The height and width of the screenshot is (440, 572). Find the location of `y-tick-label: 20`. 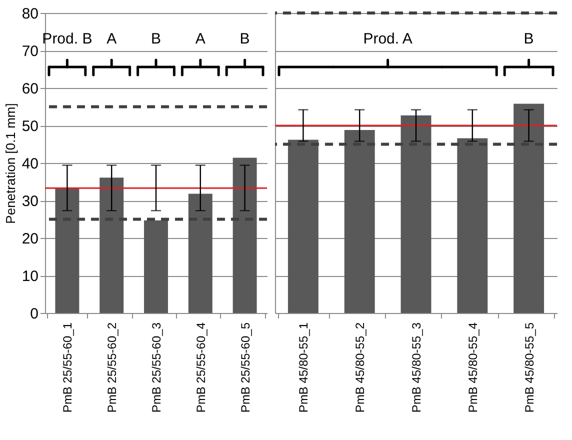

y-tick-label: 20 is located at coordinates (30, 239).